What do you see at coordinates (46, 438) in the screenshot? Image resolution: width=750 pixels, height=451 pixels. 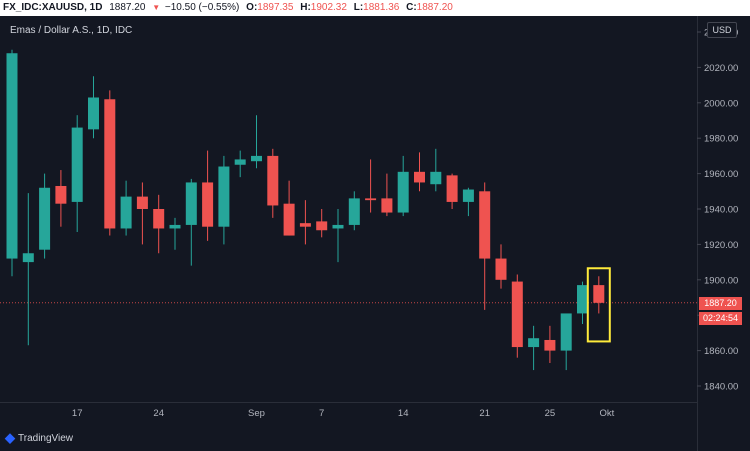 I see `logo-text: TradingView` at bounding box center [46, 438].